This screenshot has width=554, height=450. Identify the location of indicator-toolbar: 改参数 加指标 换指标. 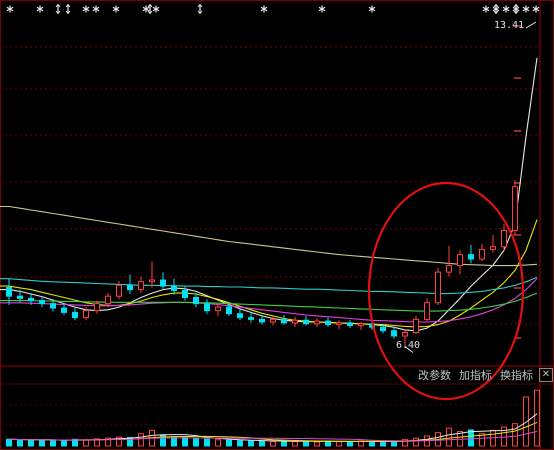
(475, 376).